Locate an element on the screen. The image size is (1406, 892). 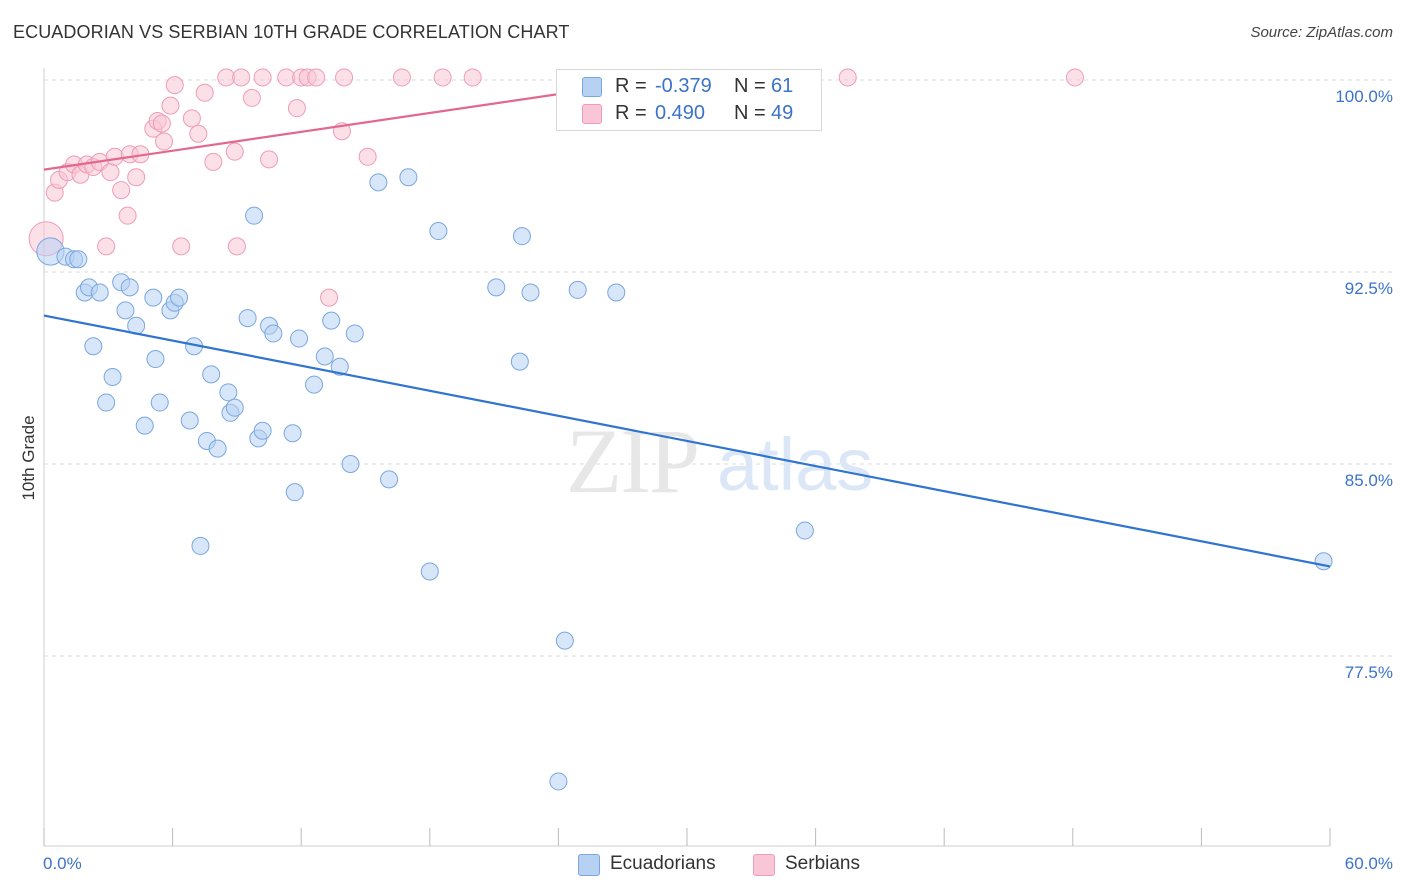
legend-r-value: 0.490 is located at coordinates (680, 113).